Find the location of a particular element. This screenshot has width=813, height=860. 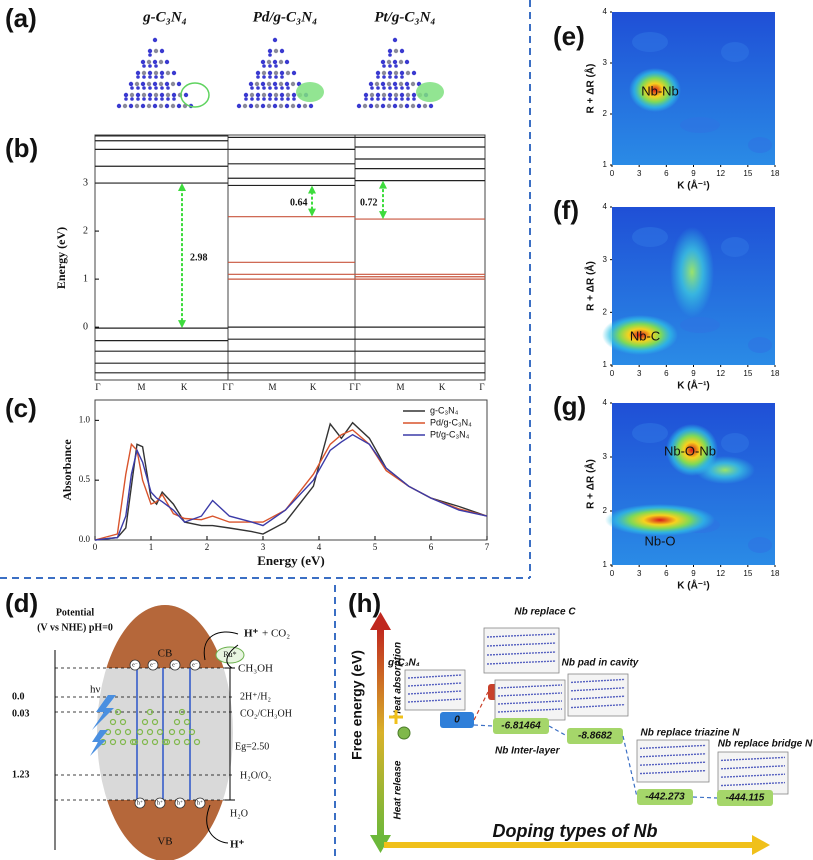

x-tick-label: 2 is located at coordinates (207, 547).